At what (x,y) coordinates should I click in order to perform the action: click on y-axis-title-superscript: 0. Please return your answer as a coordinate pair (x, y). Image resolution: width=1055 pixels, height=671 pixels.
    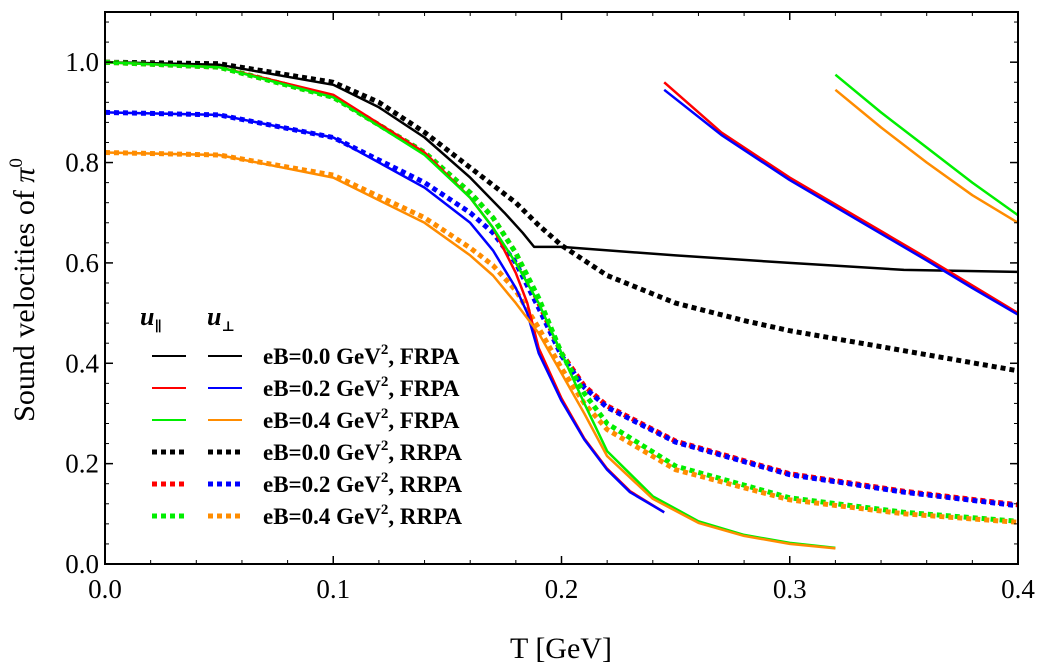
    Looking at the image, I should click on (16, 163).